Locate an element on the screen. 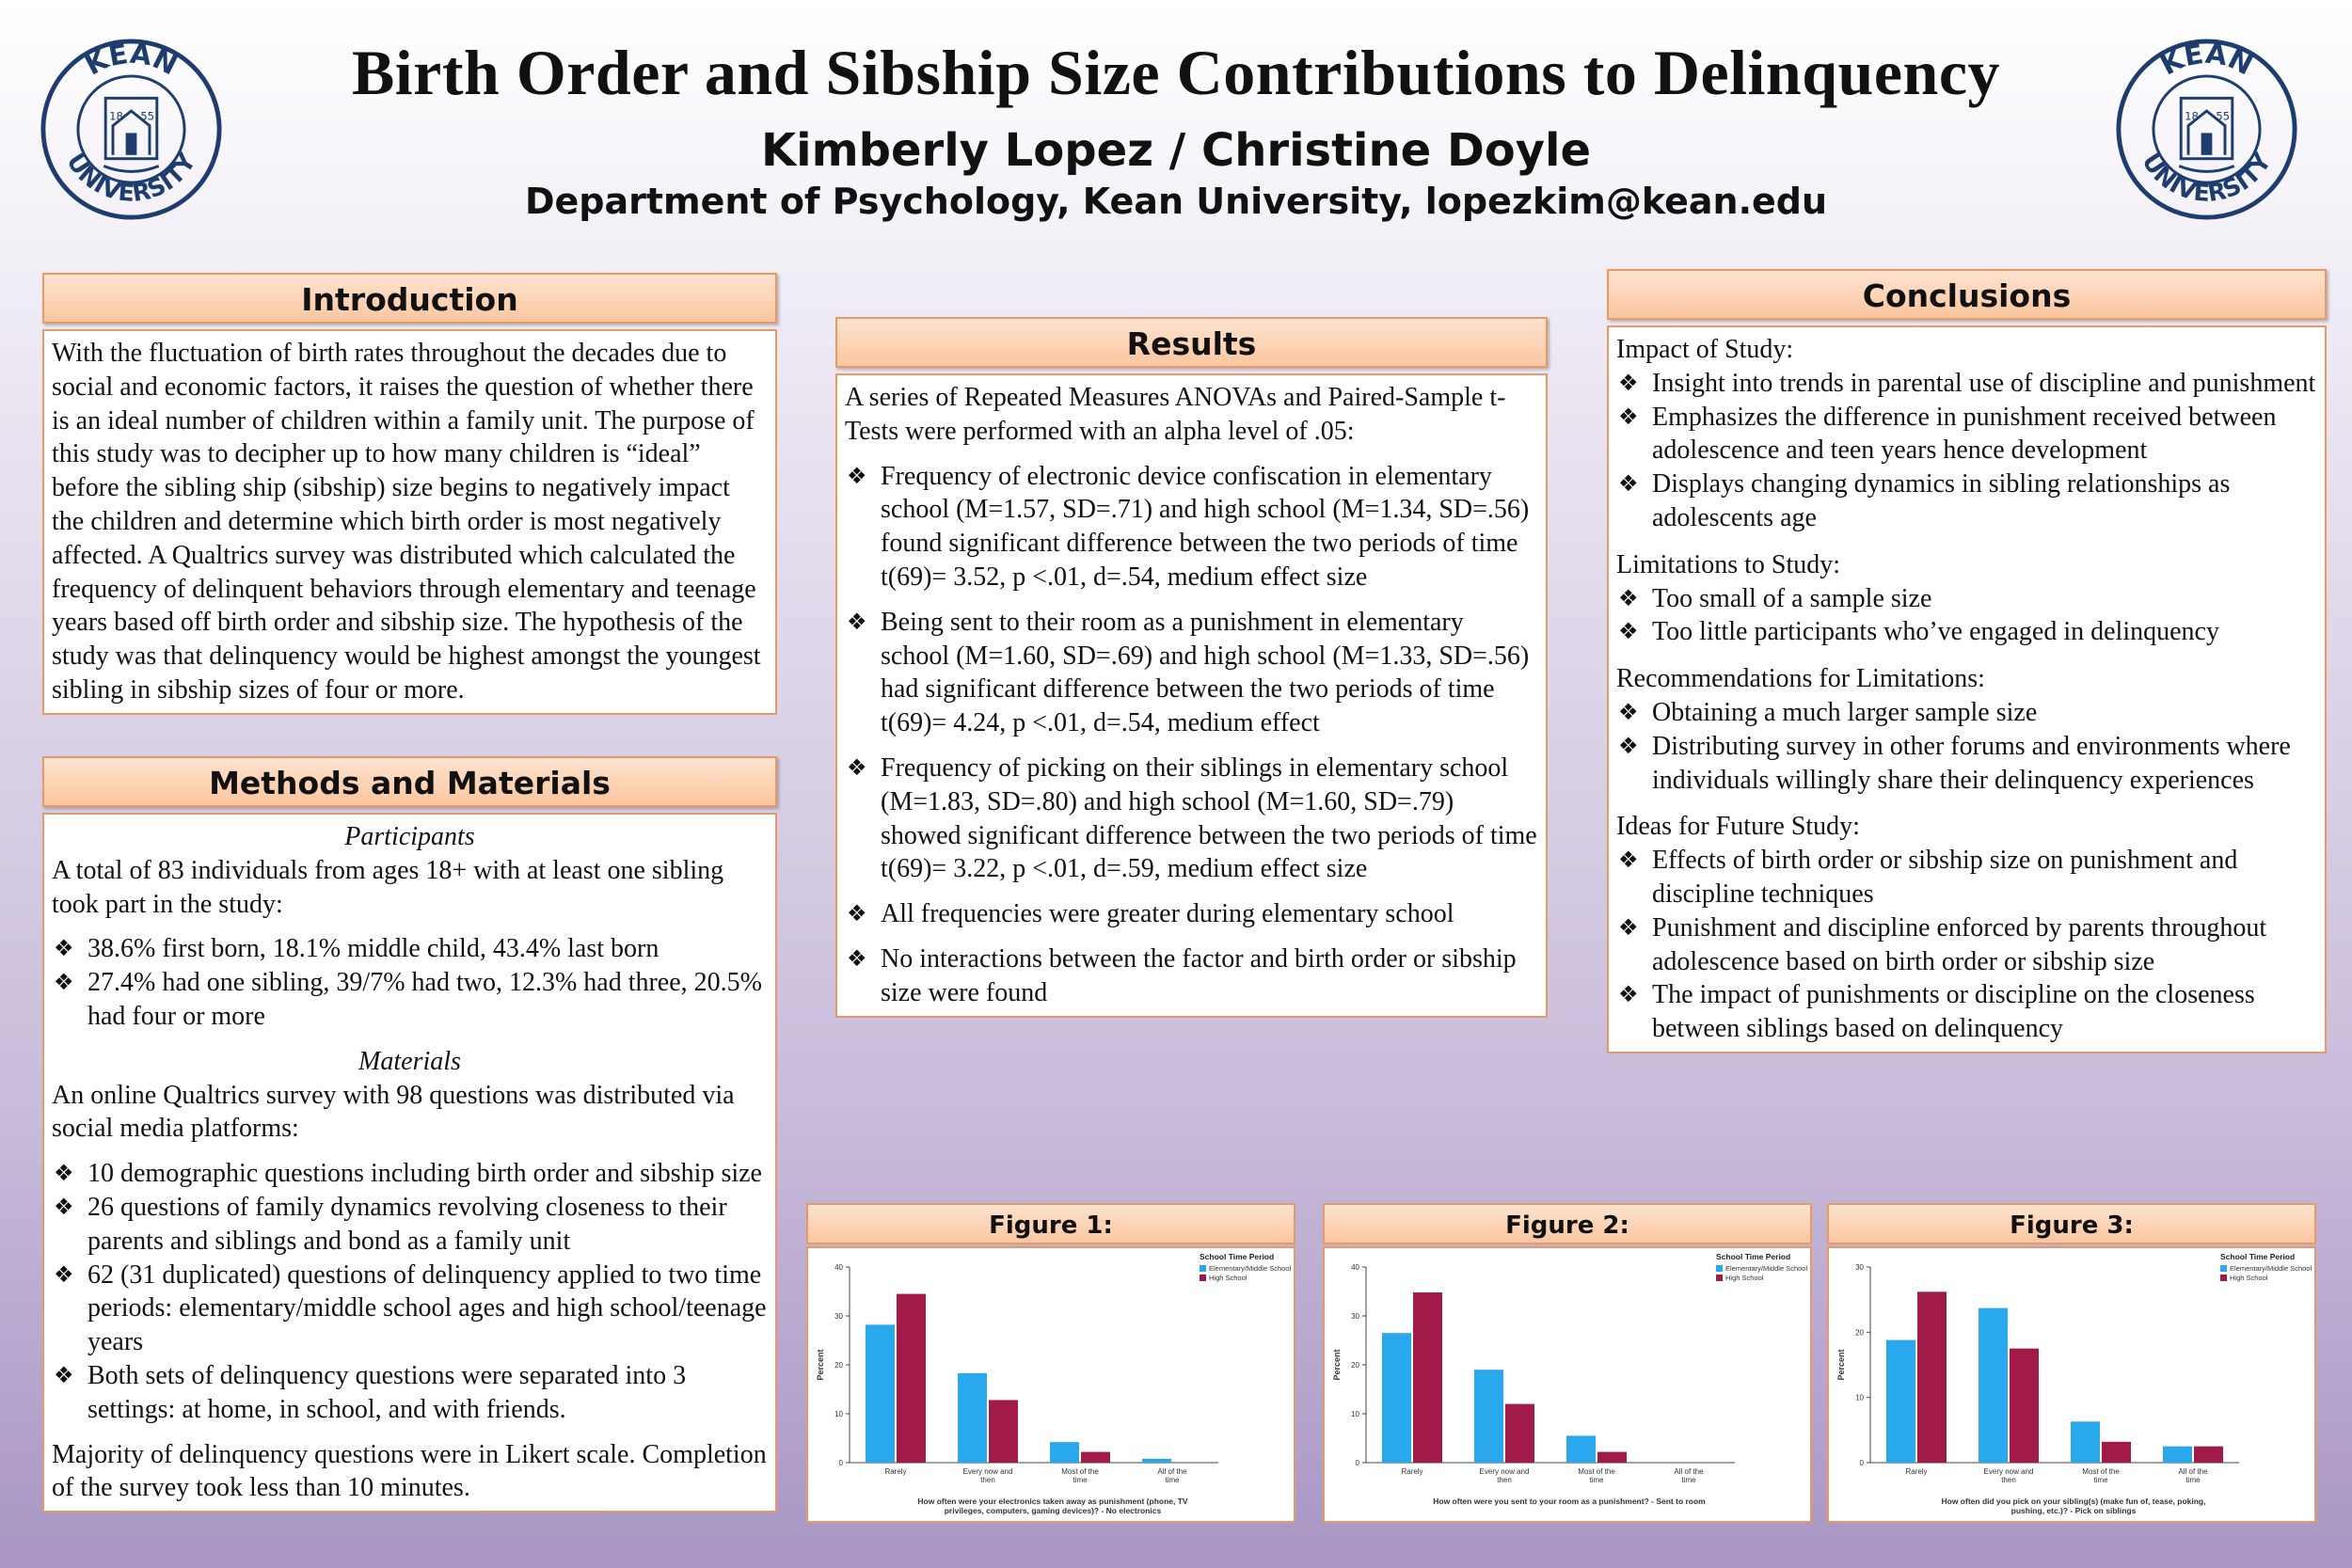 The width and height of the screenshot is (2352, 1568). impact-heading: Impact of Study: is located at coordinates (1705, 350).